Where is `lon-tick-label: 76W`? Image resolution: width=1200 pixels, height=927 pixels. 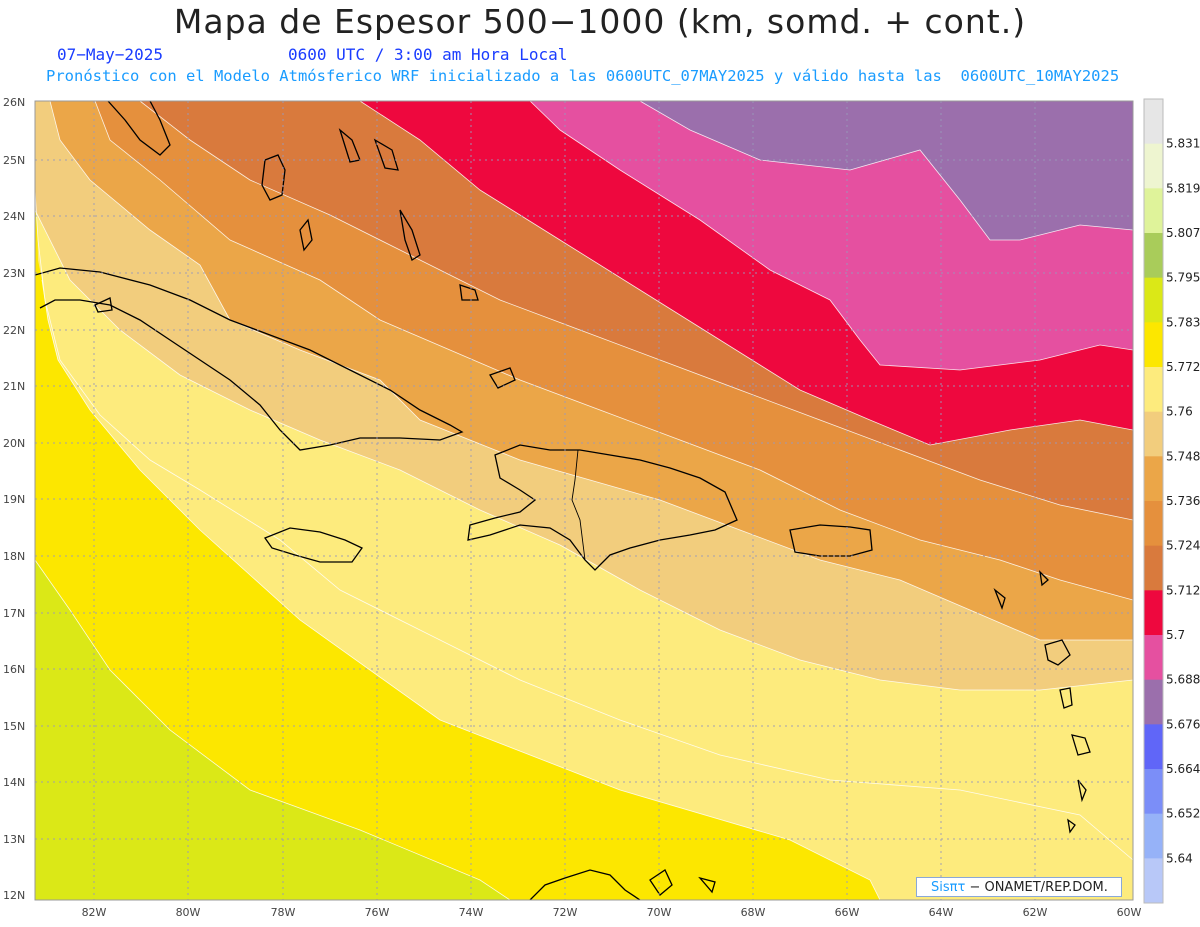 lon-tick-label: 76W is located at coordinates (377, 912).